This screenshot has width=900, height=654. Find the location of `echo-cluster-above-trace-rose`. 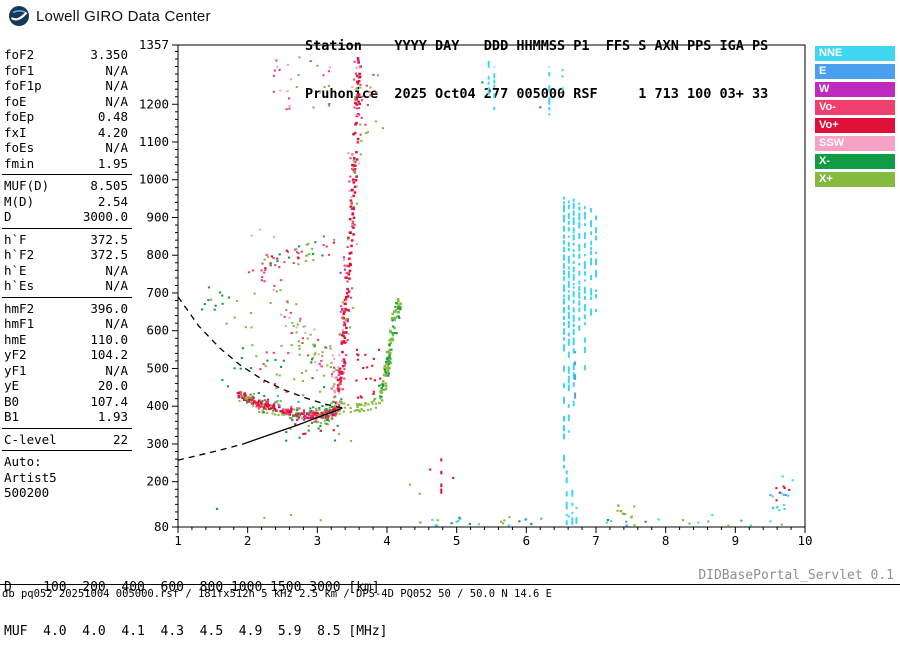

echo-cluster-above-trace-rose is located at coordinates (296, 369).